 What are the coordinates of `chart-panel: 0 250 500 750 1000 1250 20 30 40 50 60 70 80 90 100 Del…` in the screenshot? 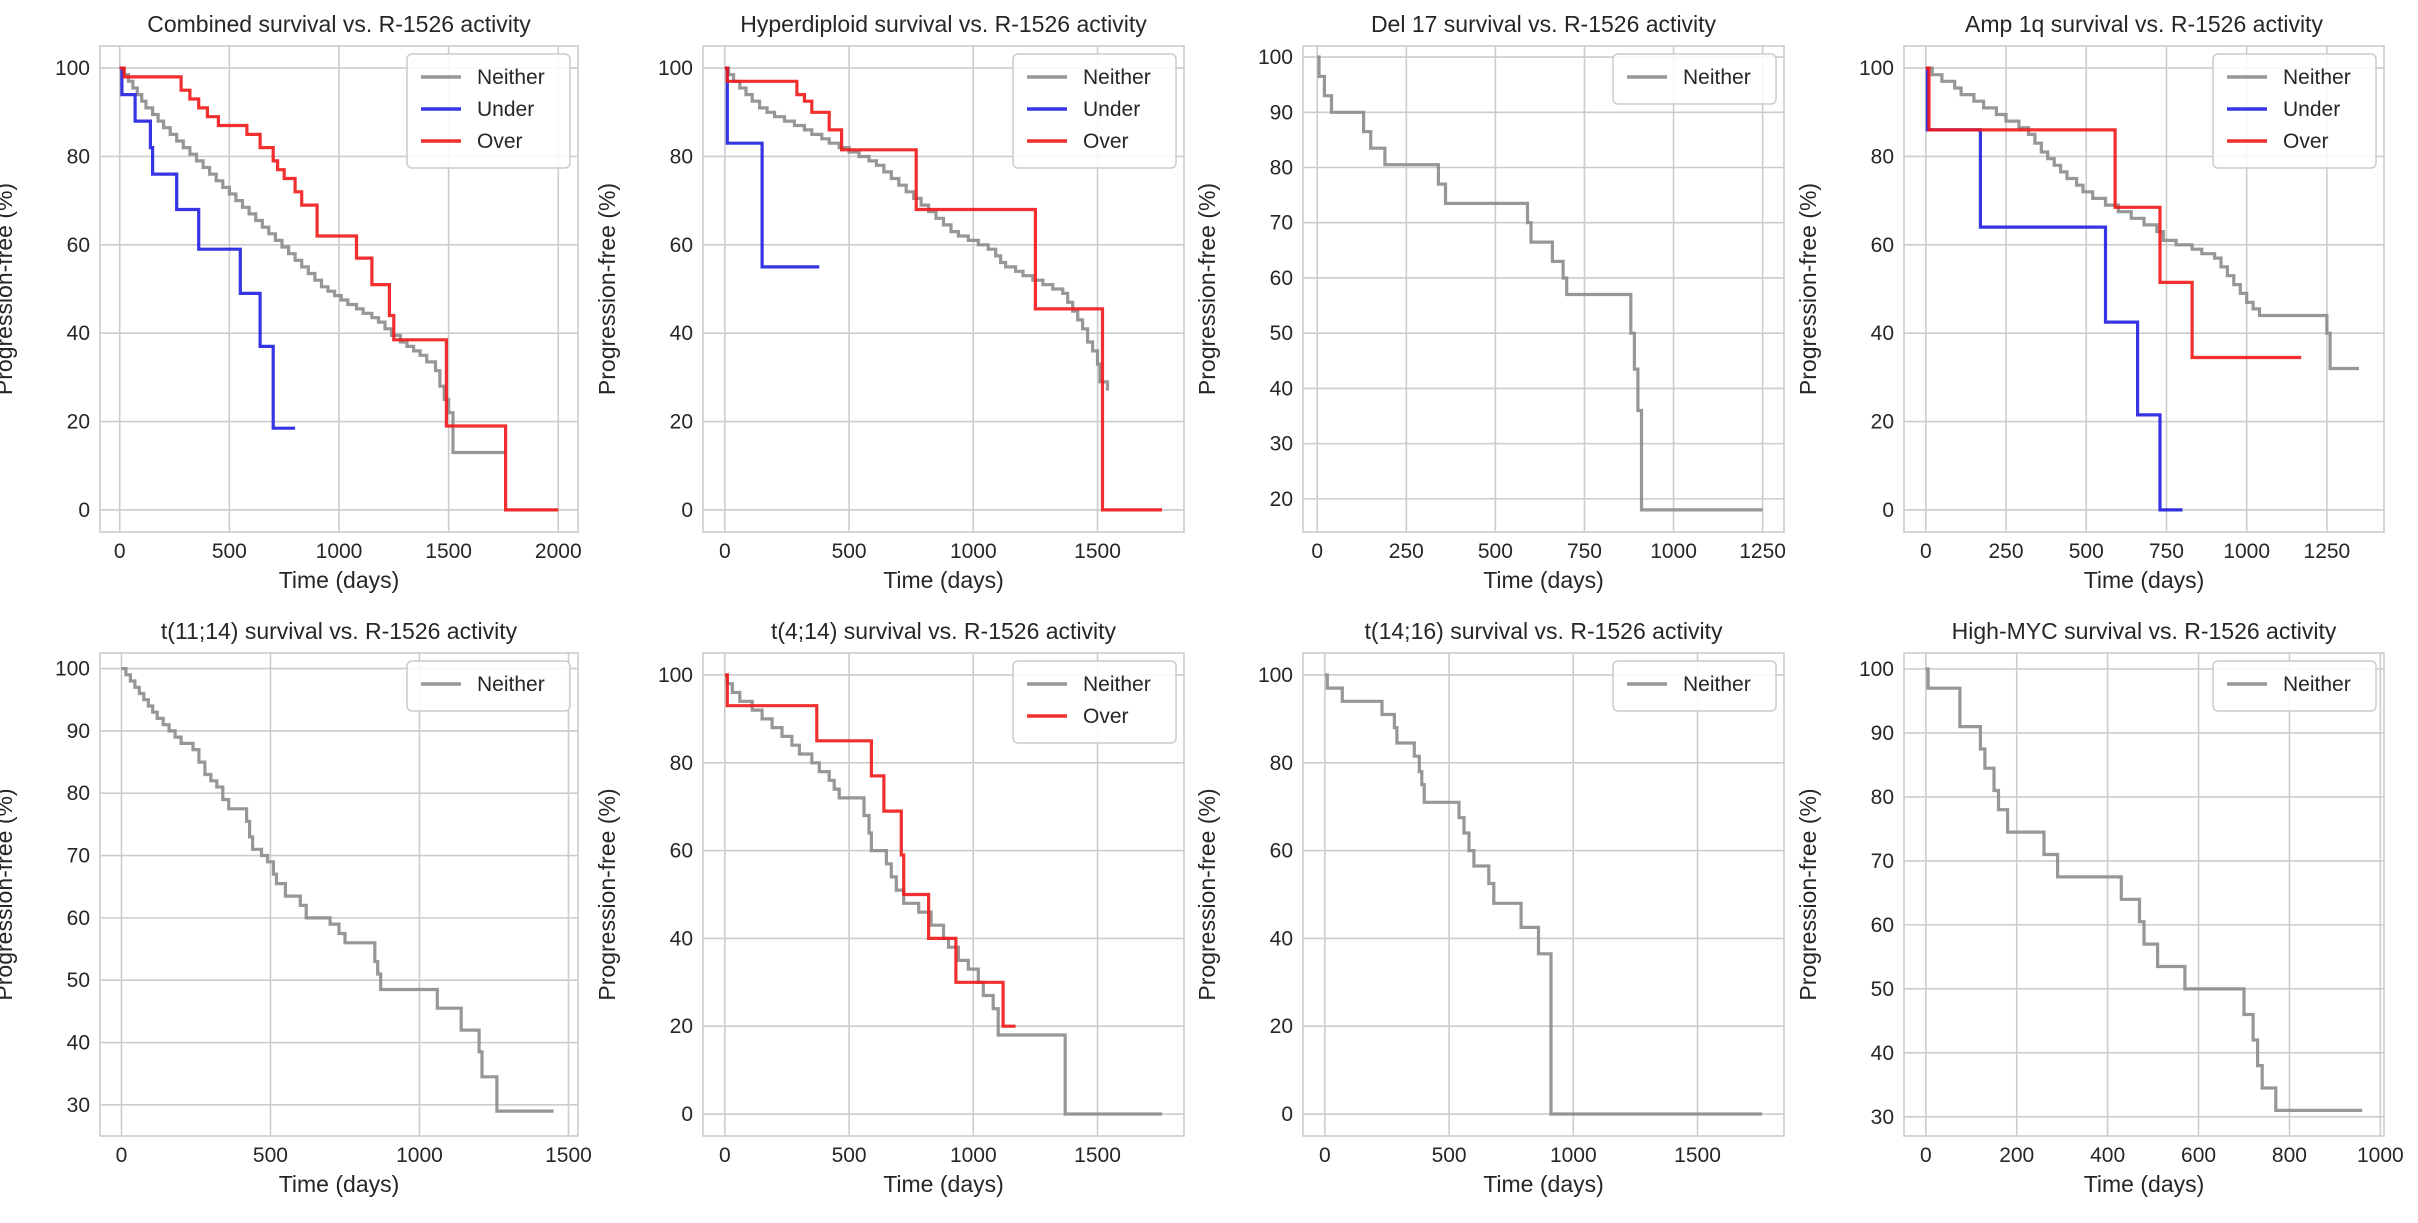 It's located at (1490, 302).